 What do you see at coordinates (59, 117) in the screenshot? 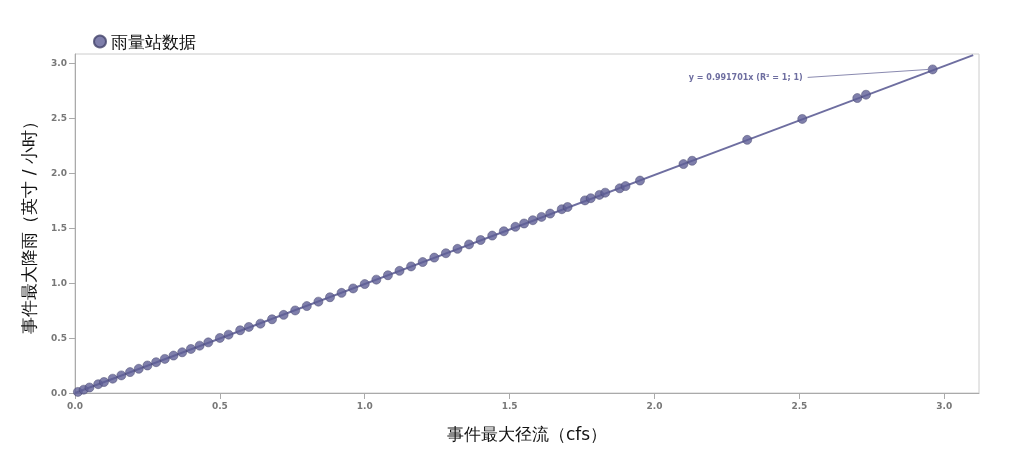
I see `y-tick-label: 2.5` at bounding box center [59, 117].